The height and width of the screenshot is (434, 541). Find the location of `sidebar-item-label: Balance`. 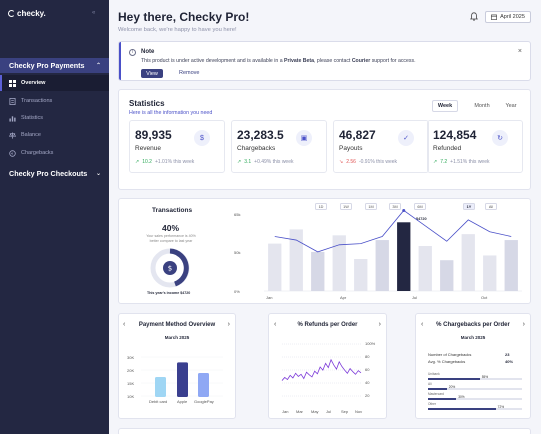

sidebar-item-label: Balance is located at coordinates (31, 135).